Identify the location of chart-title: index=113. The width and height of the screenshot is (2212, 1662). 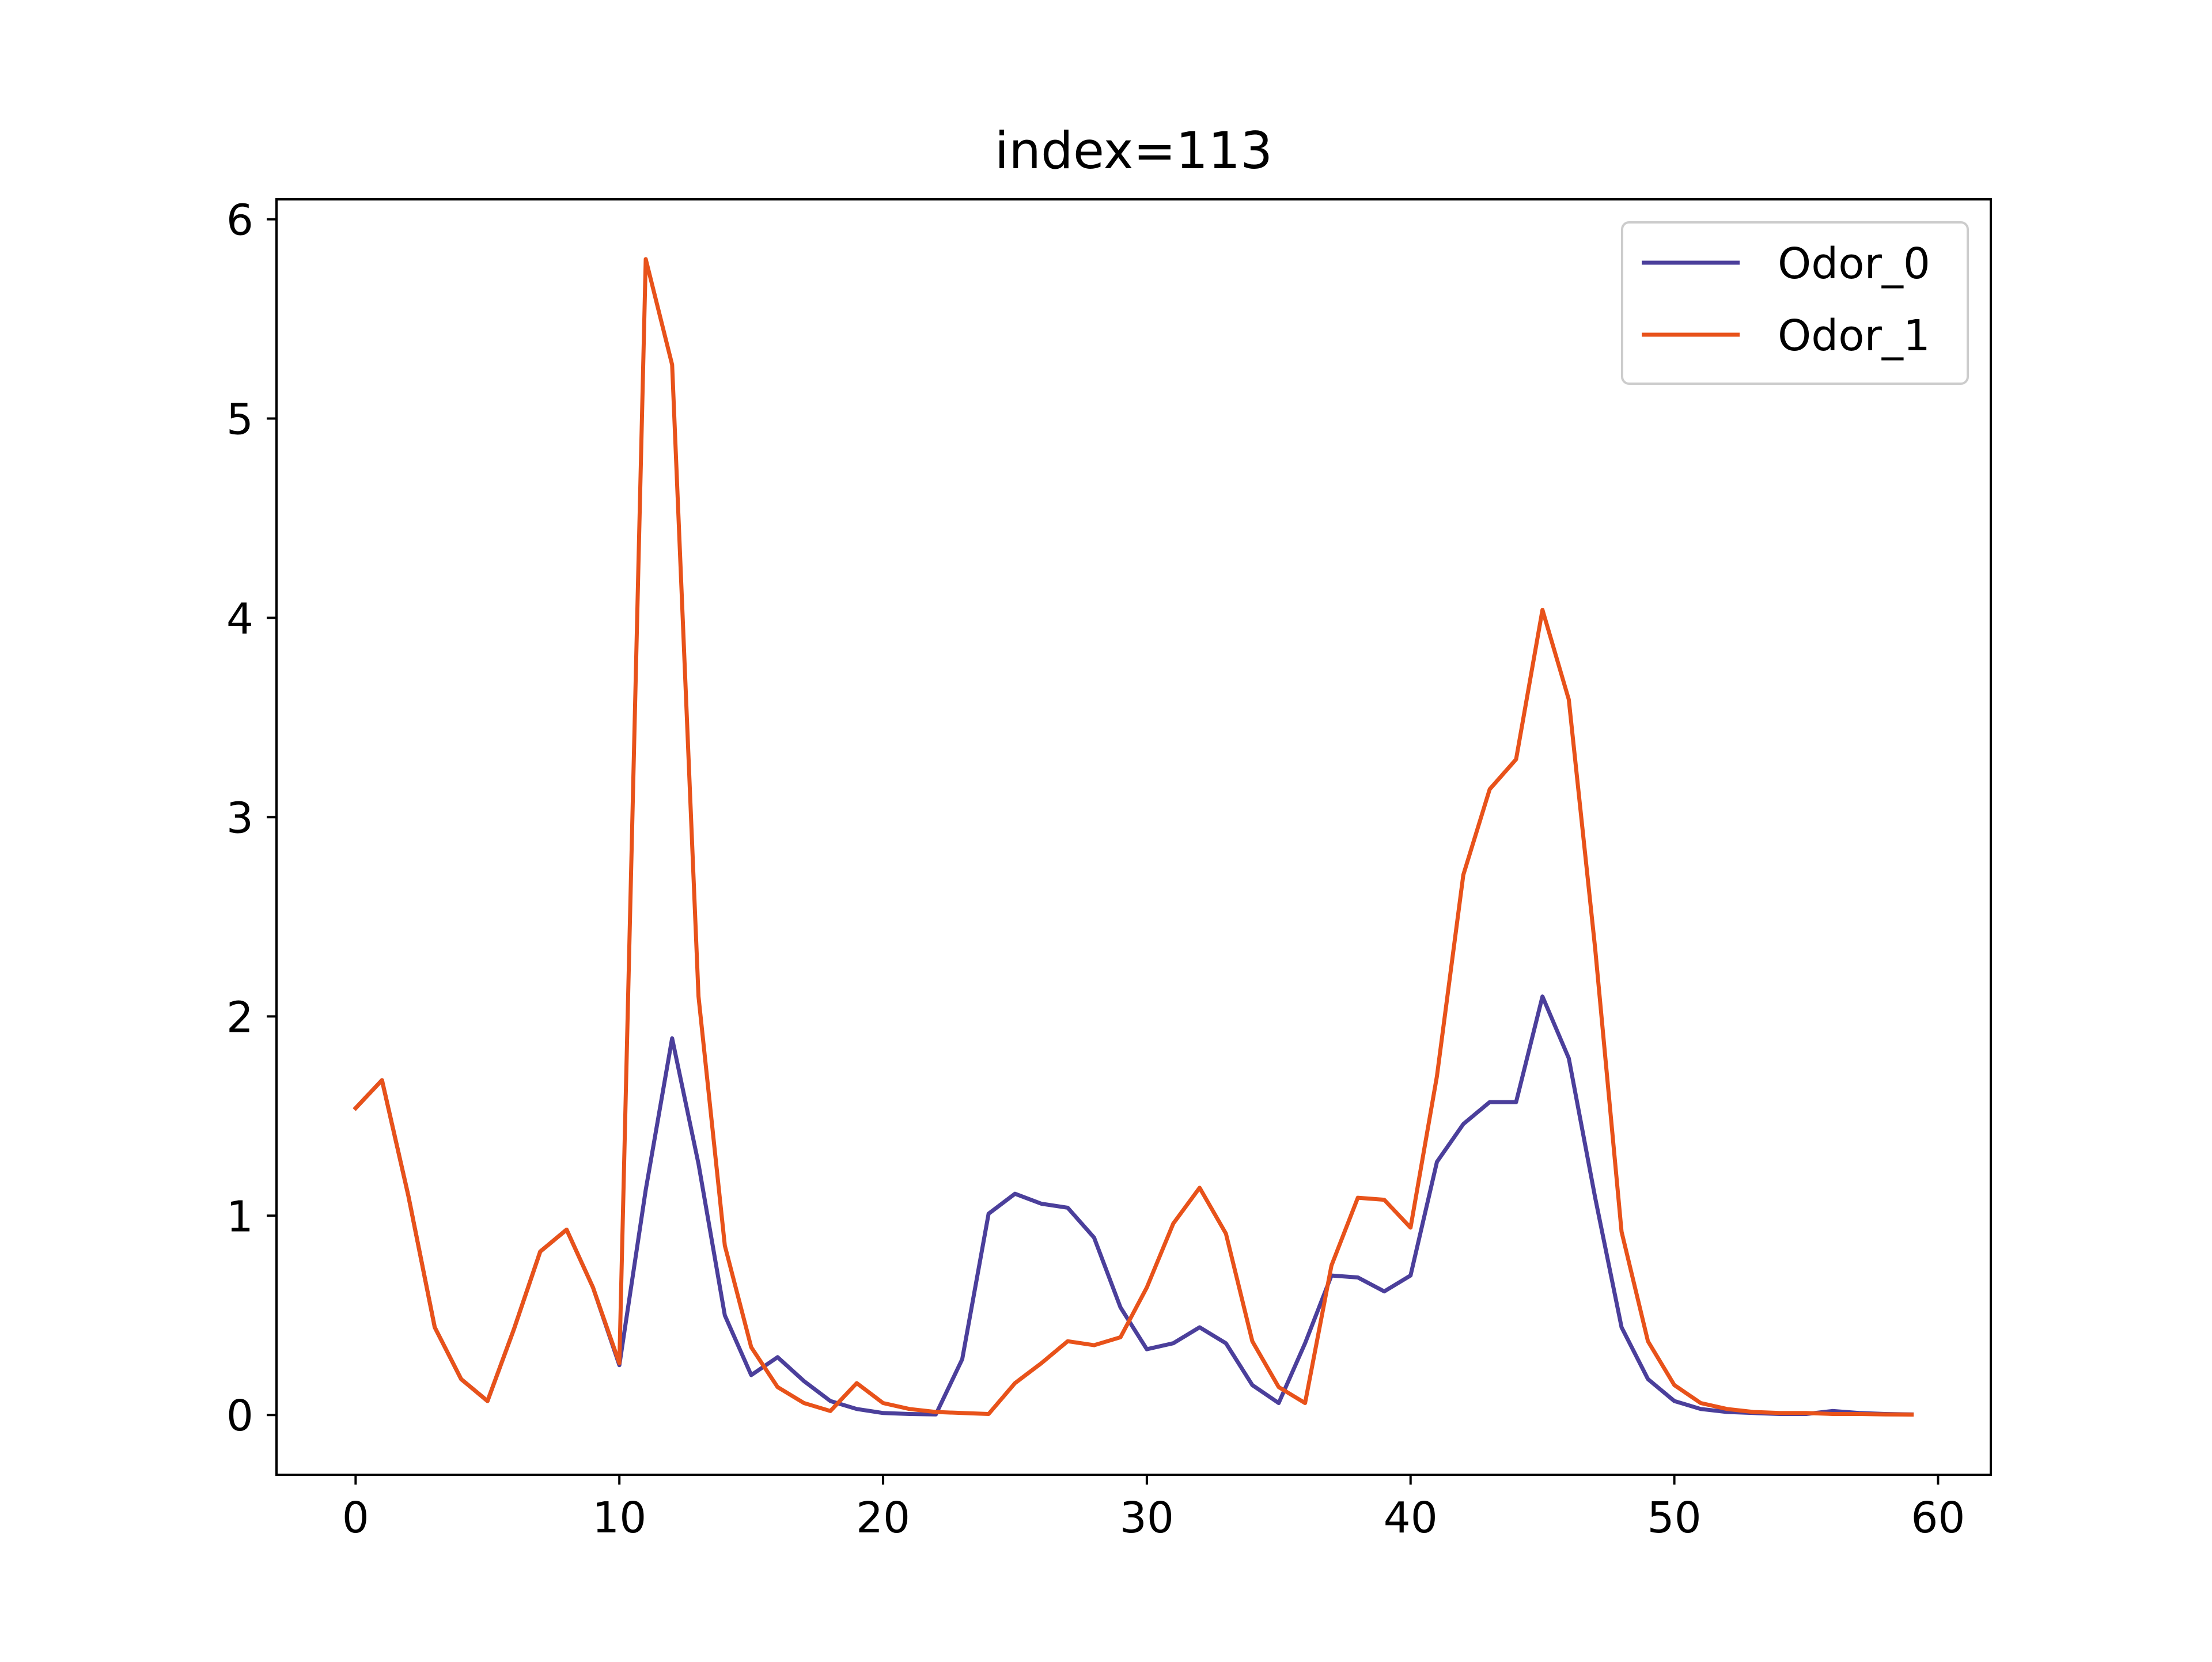
(1133, 150).